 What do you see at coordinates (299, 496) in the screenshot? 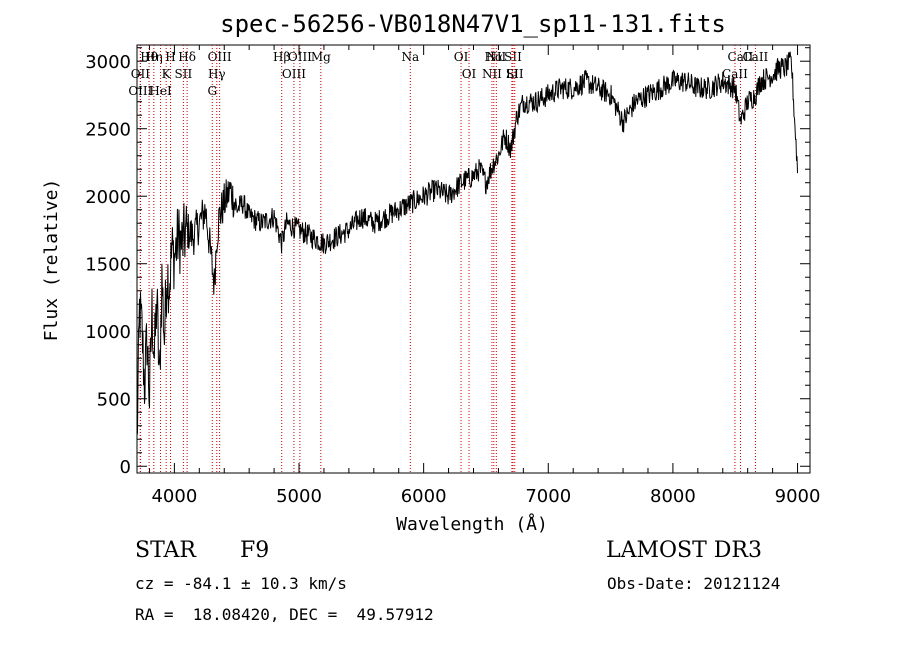
I see `x-tick-label: 5000` at bounding box center [299, 496].